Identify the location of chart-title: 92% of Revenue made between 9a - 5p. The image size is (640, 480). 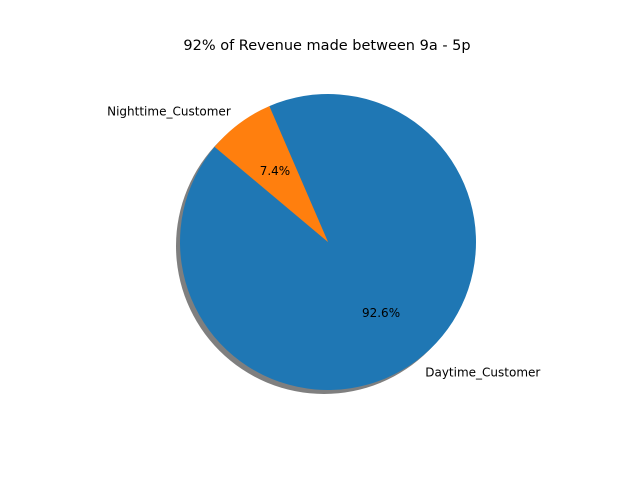
(326, 46).